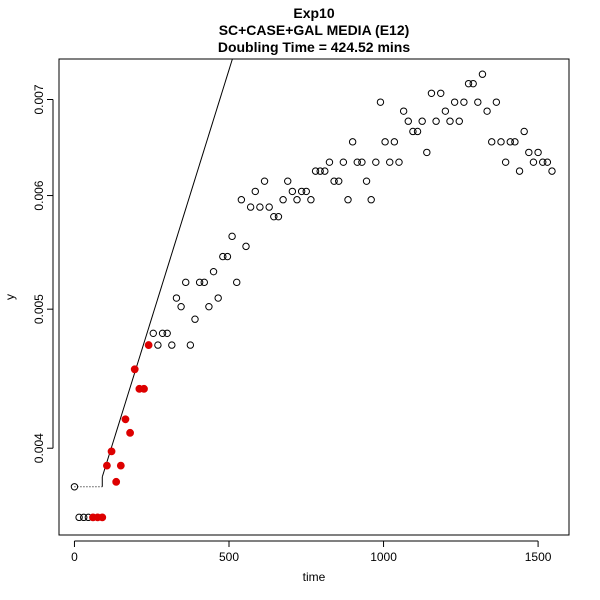 The image size is (600, 600). I want to click on y-tick-label: 0.005, so click(39, 309).